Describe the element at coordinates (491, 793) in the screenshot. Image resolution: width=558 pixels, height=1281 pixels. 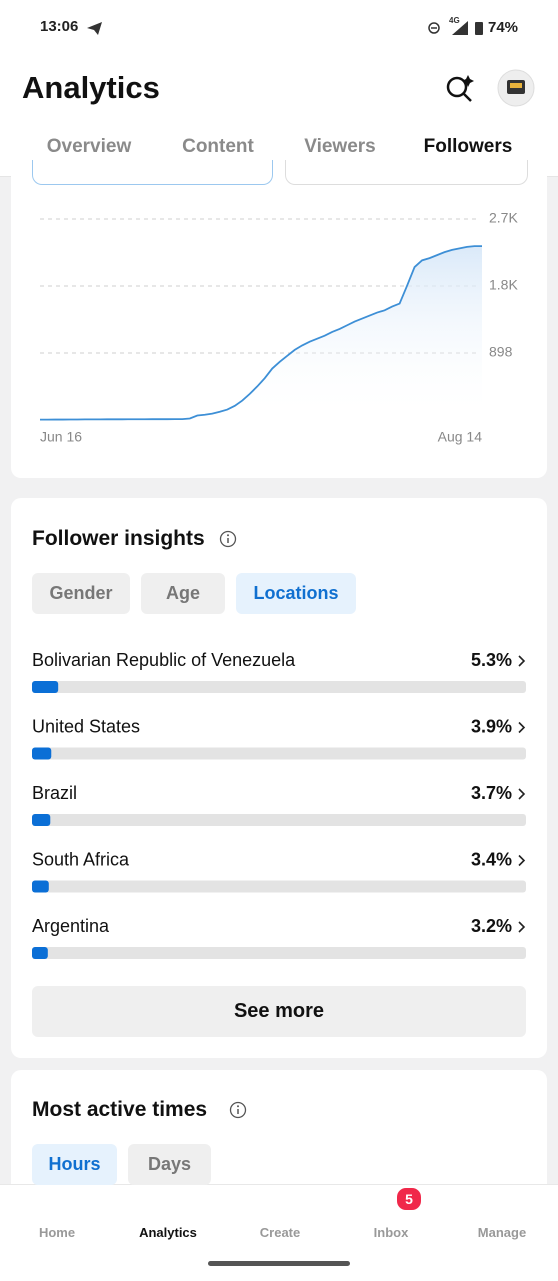
I see `location-value: 3.7%` at that location.